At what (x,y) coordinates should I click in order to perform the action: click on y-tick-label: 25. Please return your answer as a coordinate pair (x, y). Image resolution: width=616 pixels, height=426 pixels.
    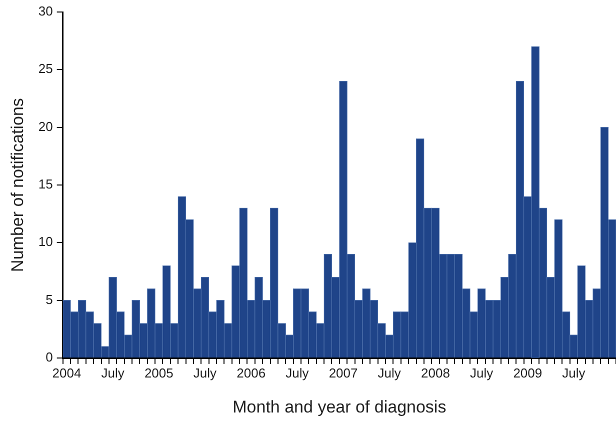
    Looking at the image, I should click on (45, 68).